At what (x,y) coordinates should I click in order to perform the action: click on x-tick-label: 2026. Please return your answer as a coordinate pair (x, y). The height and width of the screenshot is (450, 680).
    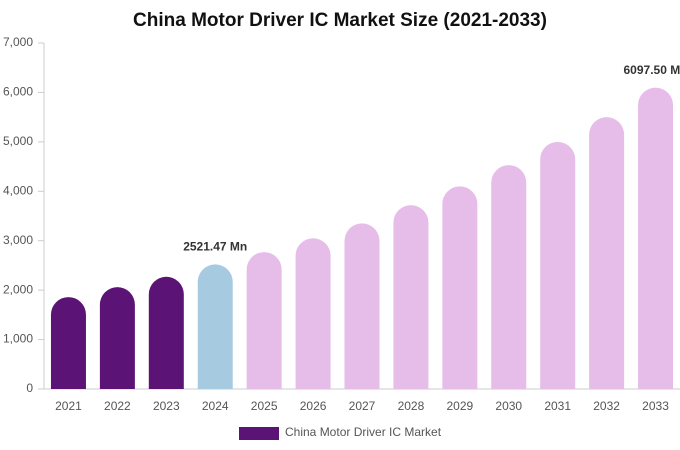
    Looking at the image, I should click on (313, 406).